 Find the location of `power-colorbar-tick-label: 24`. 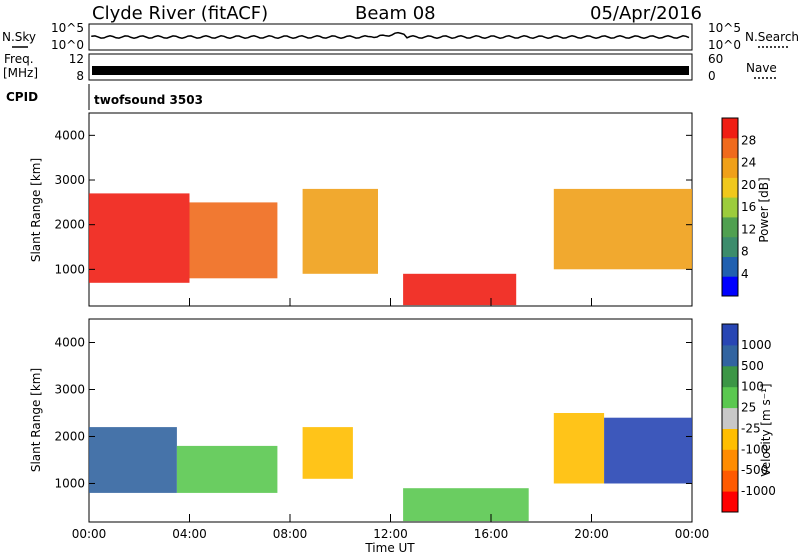

power-colorbar-tick-label: 24 is located at coordinates (748, 163).